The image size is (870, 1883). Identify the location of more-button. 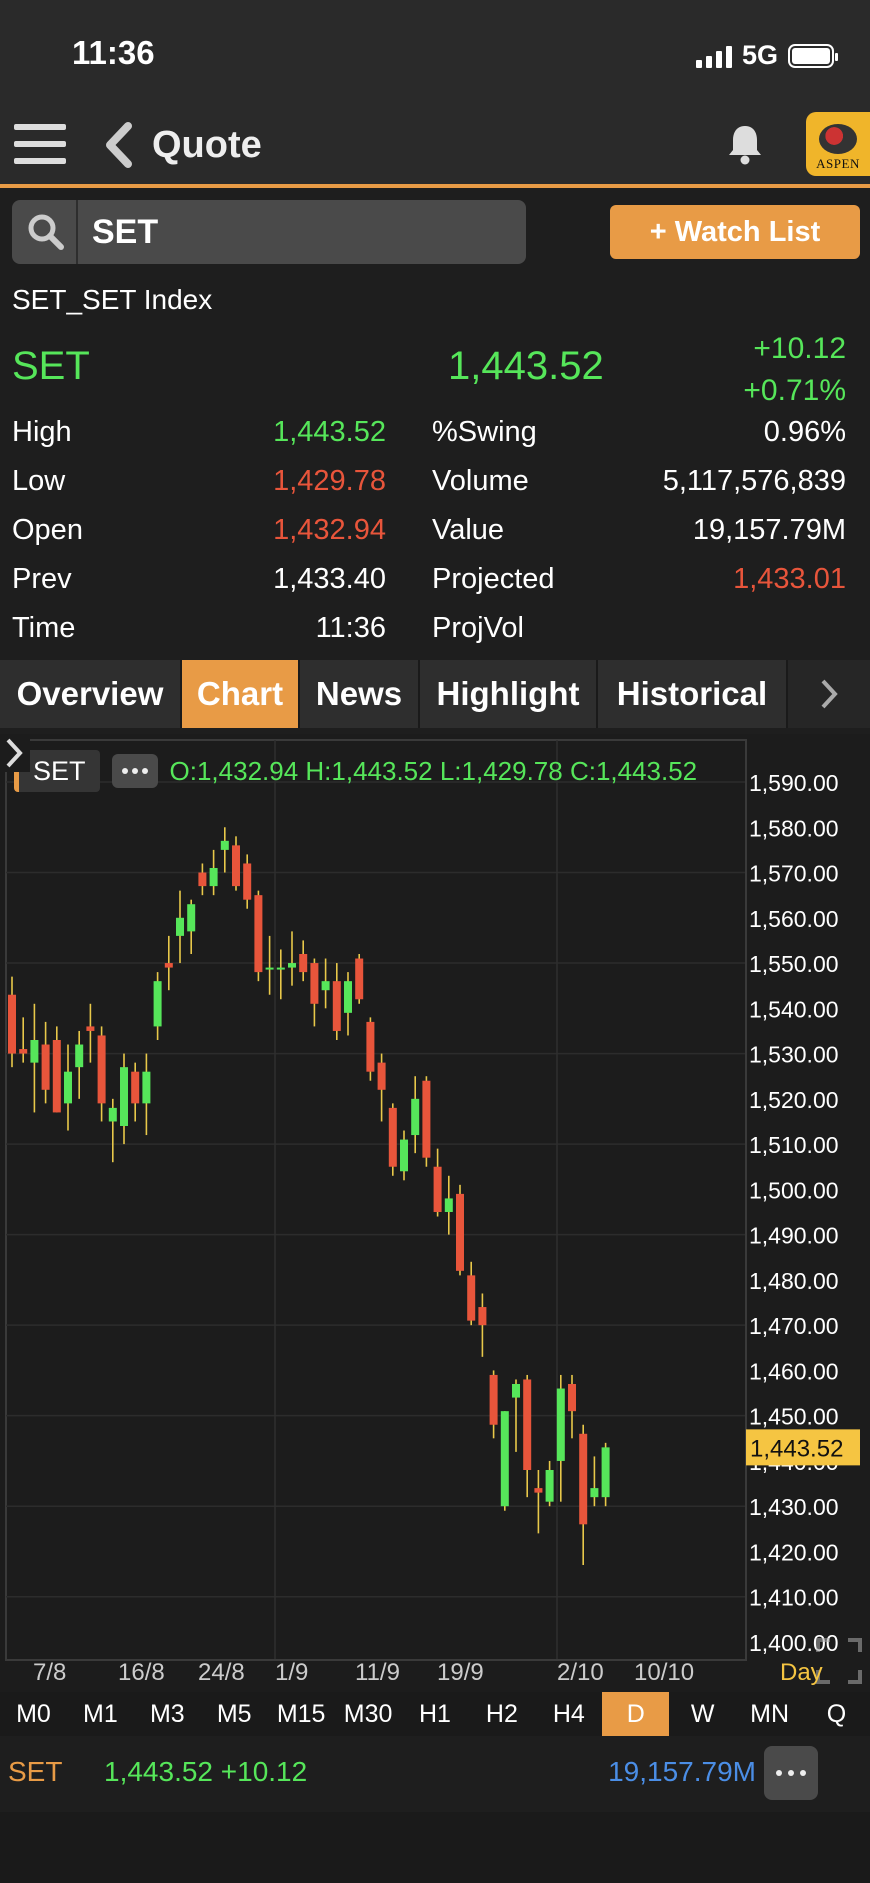
(791, 1773).